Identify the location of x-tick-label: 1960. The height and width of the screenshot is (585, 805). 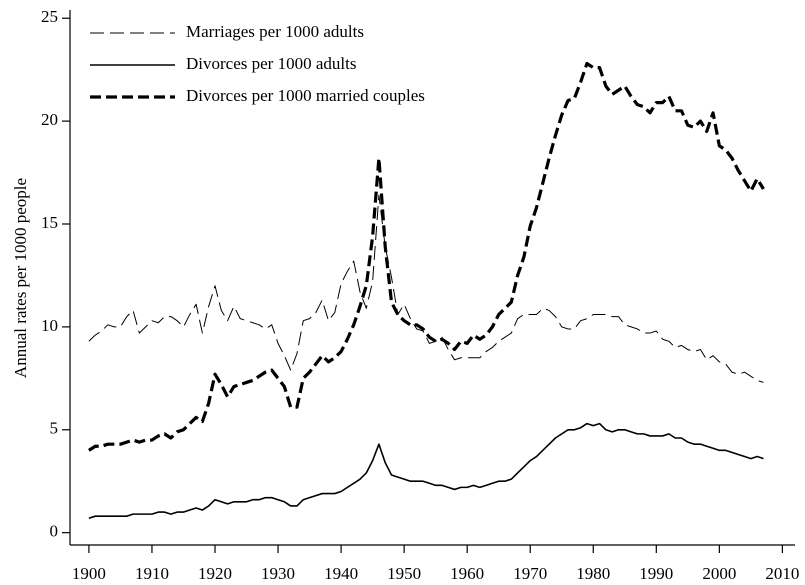
(467, 573).